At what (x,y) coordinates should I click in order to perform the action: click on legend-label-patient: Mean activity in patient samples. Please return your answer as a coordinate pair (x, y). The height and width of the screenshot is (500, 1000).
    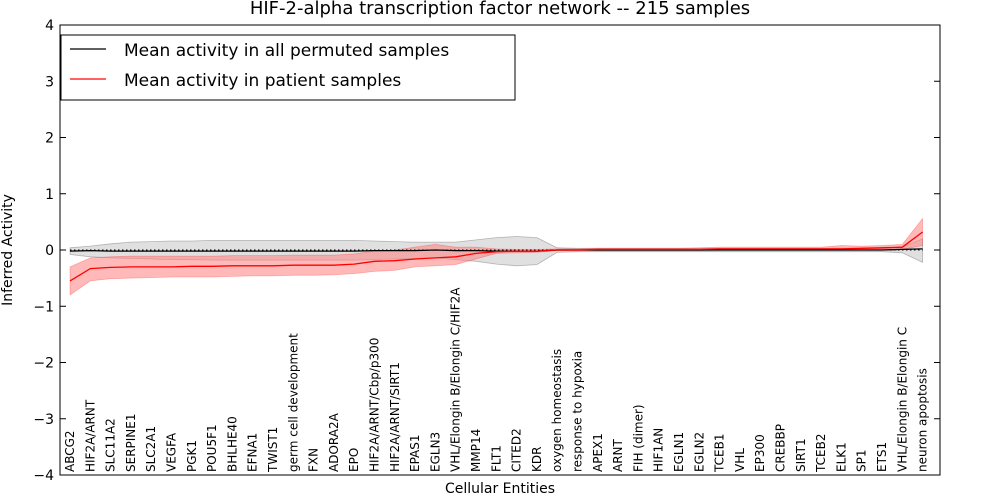
    Looking at the image, I should click on (262, 81).